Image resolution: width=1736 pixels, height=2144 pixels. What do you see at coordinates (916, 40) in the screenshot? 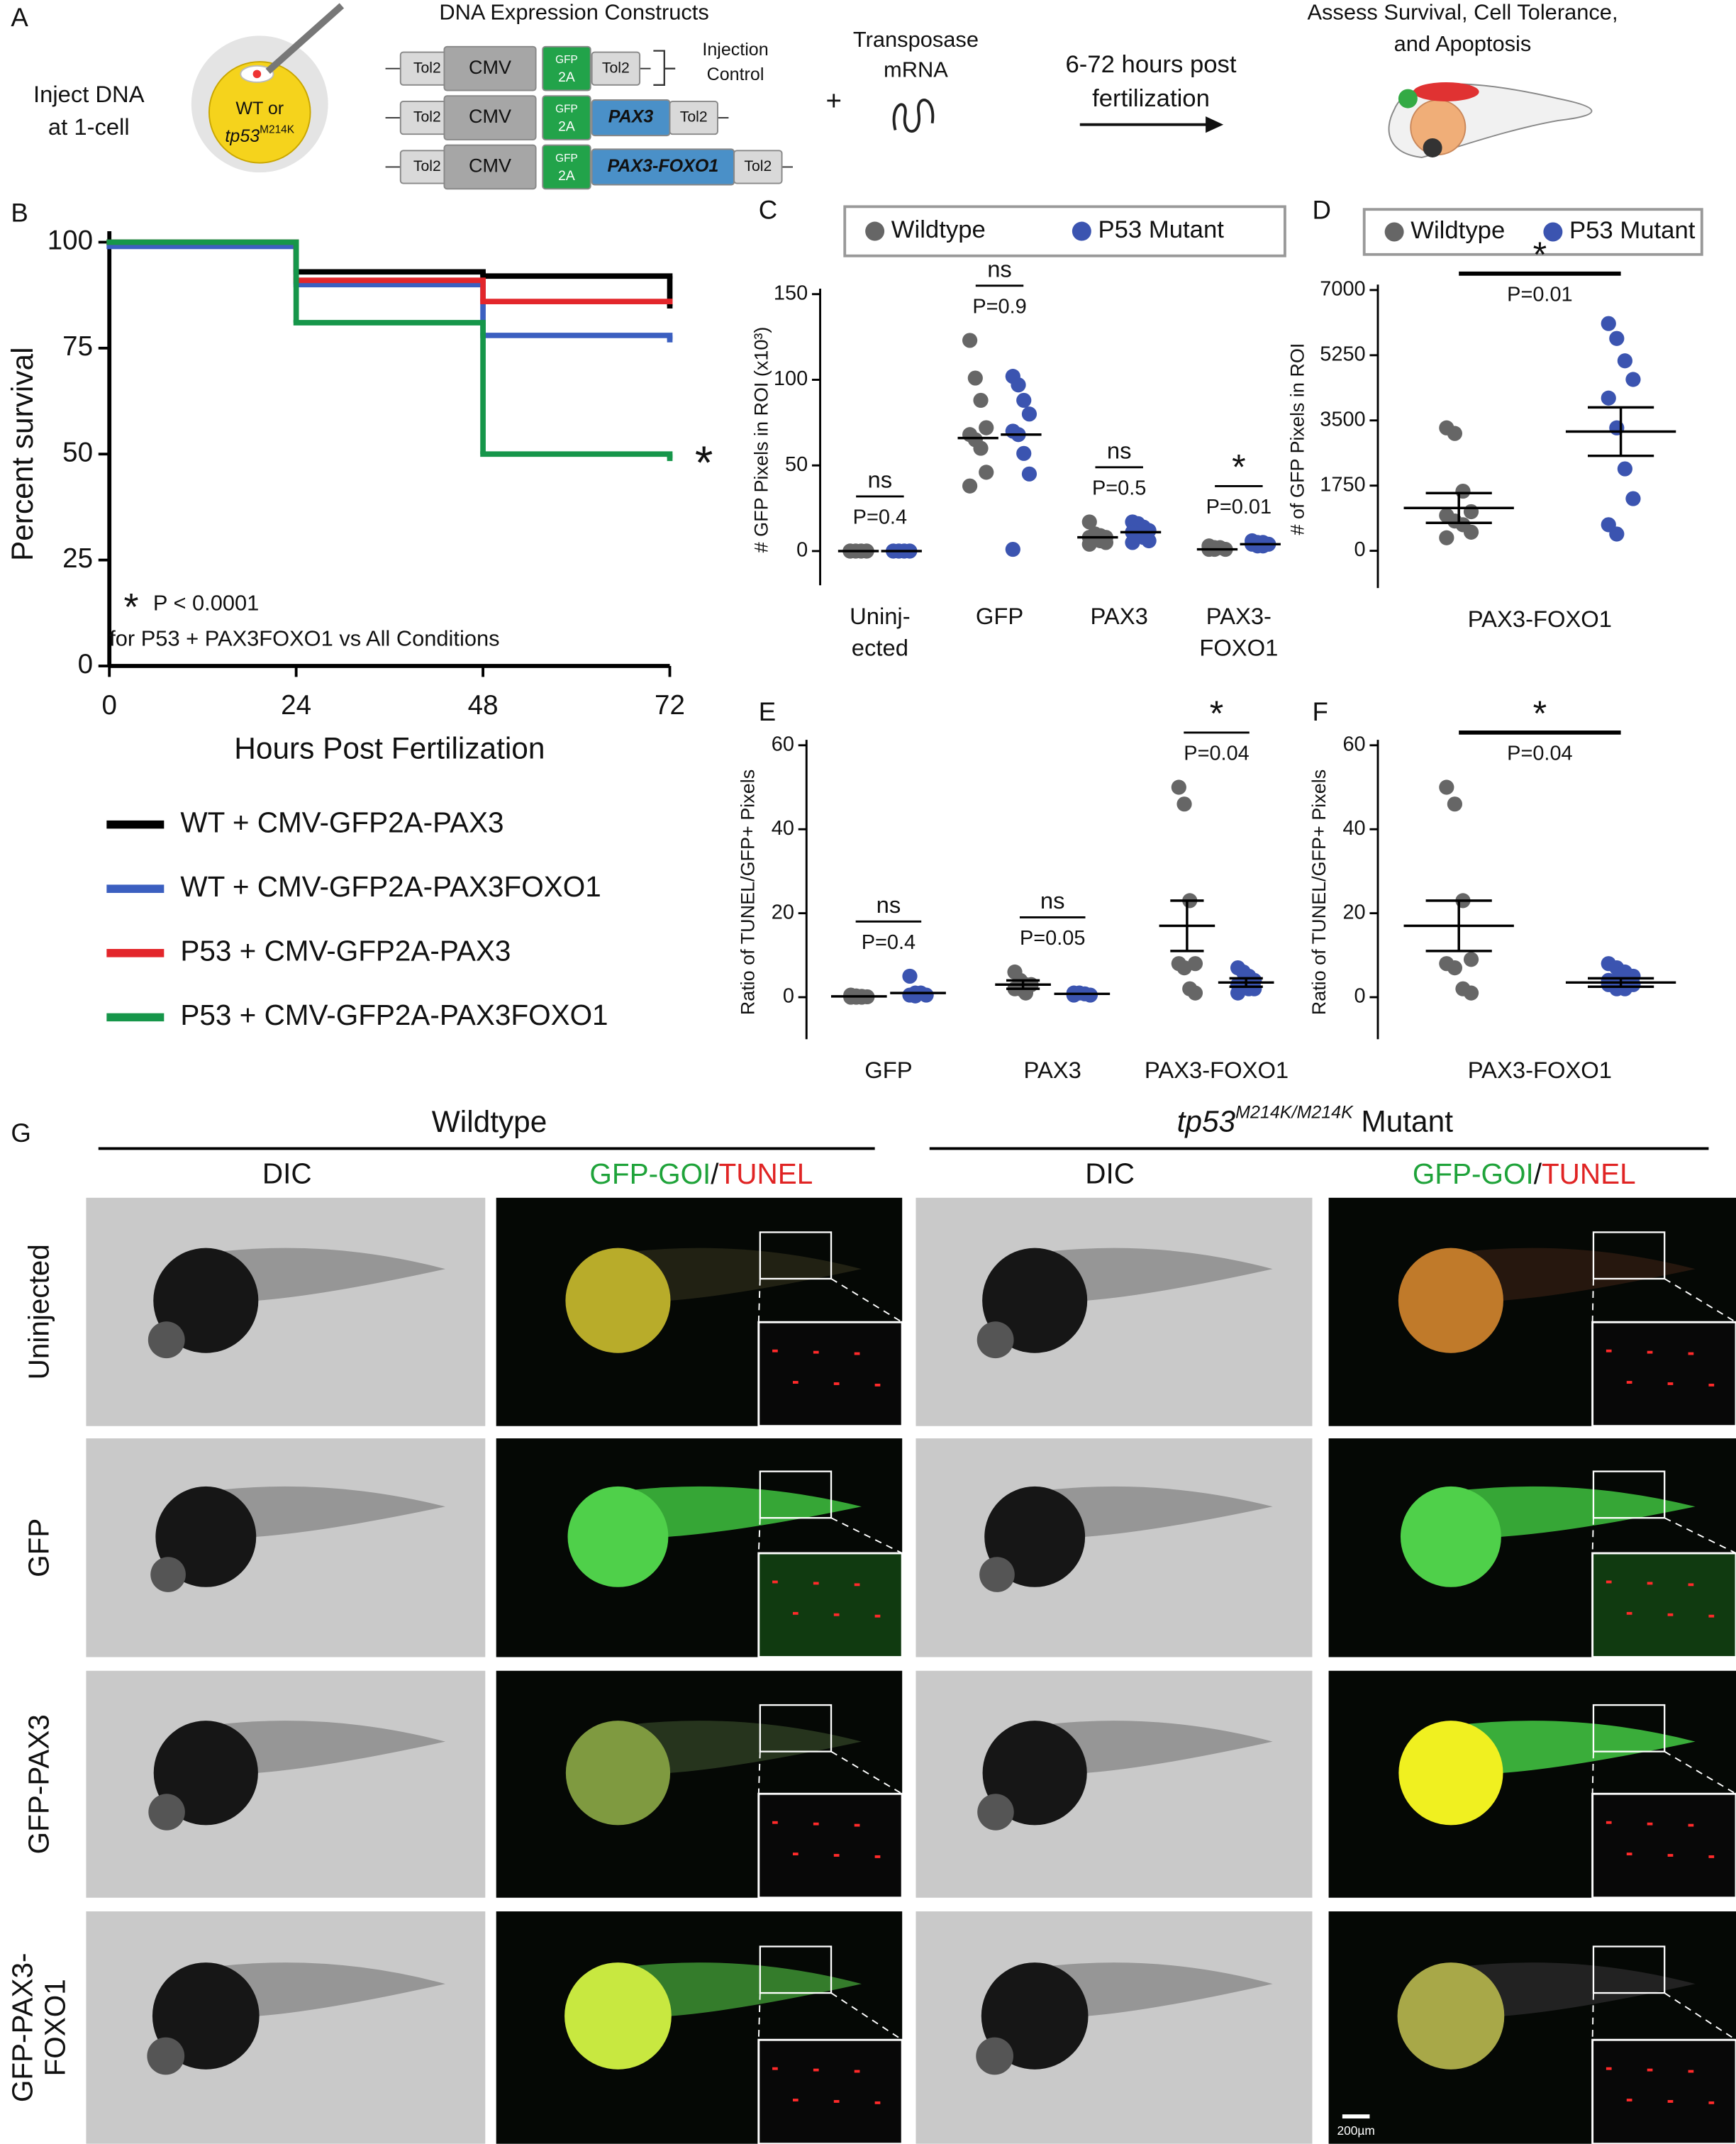
I see `label: Transposase` at bounding box center [916, 40].